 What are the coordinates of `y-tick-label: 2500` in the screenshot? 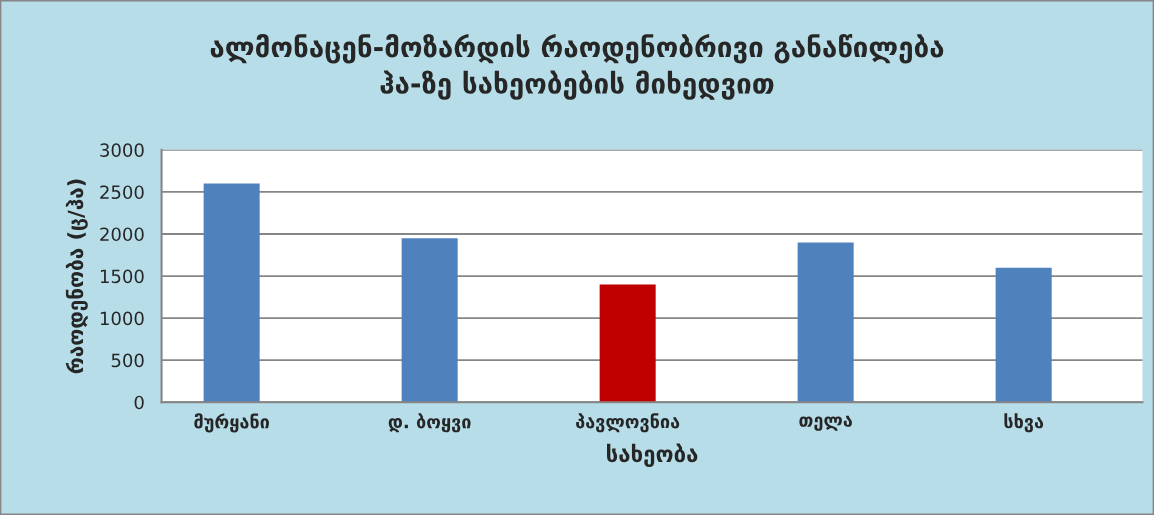 It's located at (122, 192).